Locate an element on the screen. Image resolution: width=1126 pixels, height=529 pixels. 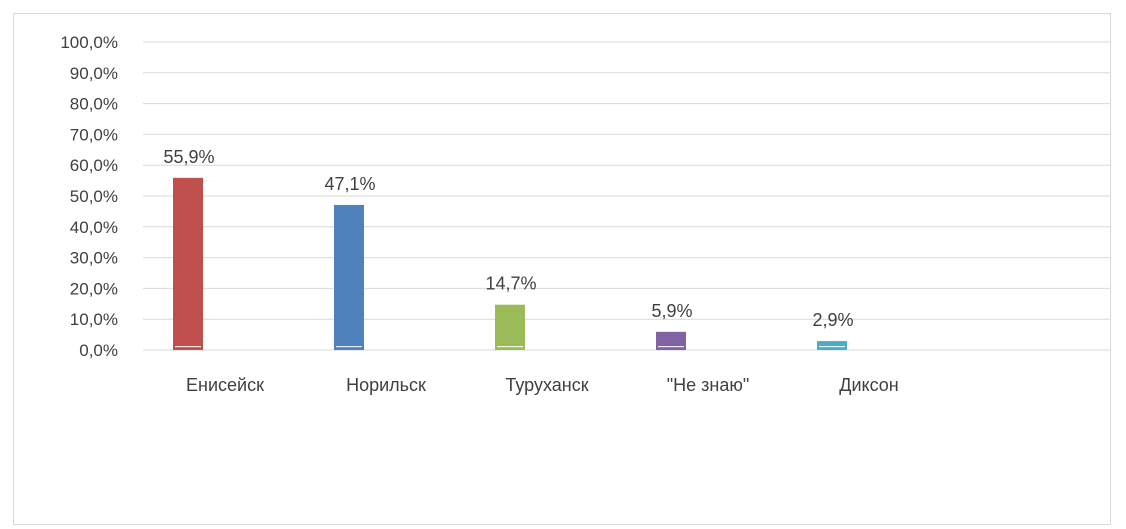
y-tick-label: 80,0% is located at coordinates (94, 104).